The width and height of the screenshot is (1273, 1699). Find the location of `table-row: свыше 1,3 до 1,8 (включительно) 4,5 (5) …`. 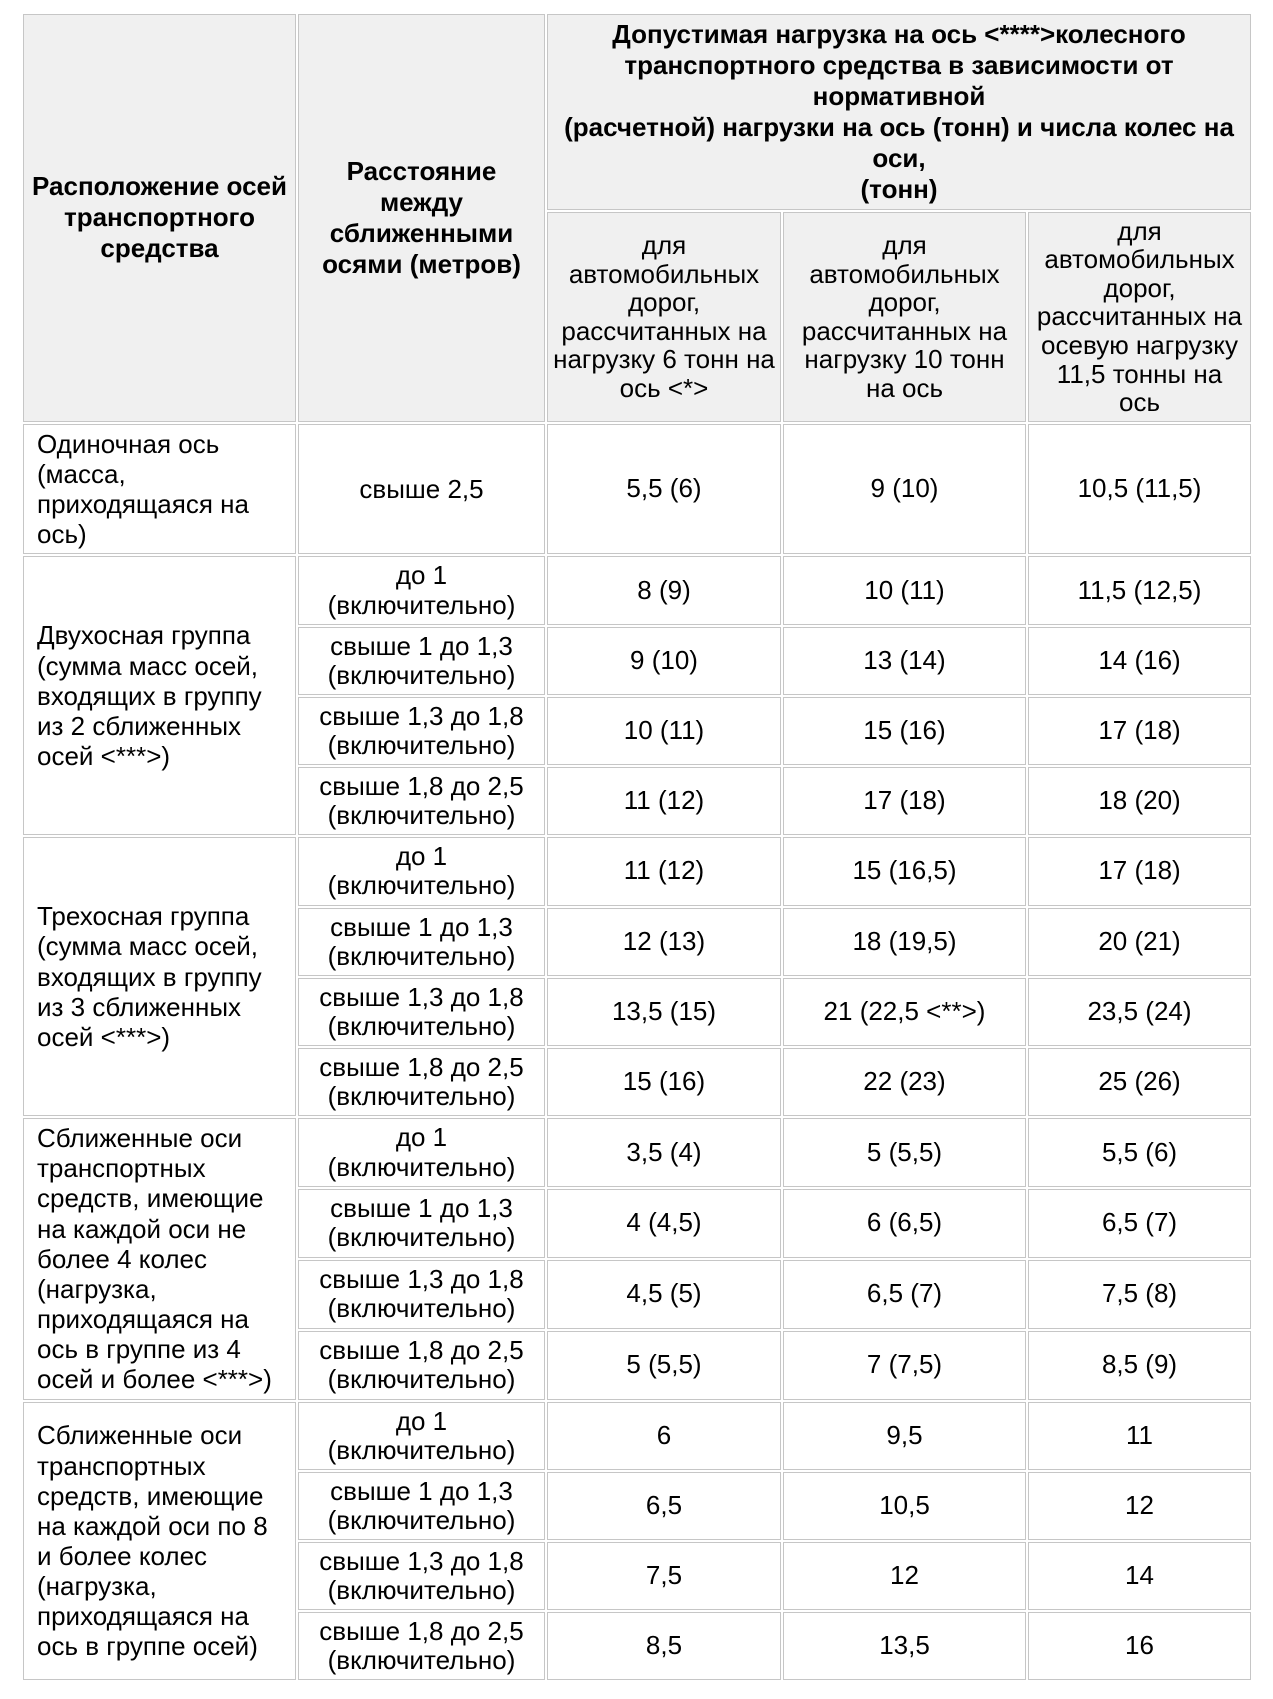

table-row: свыше 1,3 до 1,8 (включительно) 4,5 (5) … is located at coordinates (637, 1294).